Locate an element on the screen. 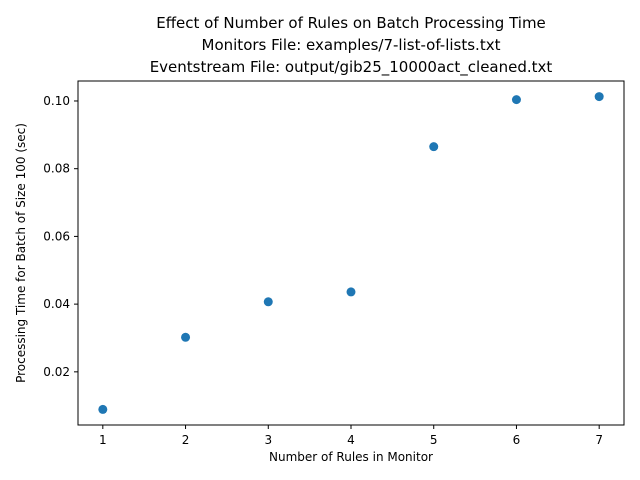 This screenshot has width=640, height=480. x-tick-label: 7 is located at coordinates (599, 440).